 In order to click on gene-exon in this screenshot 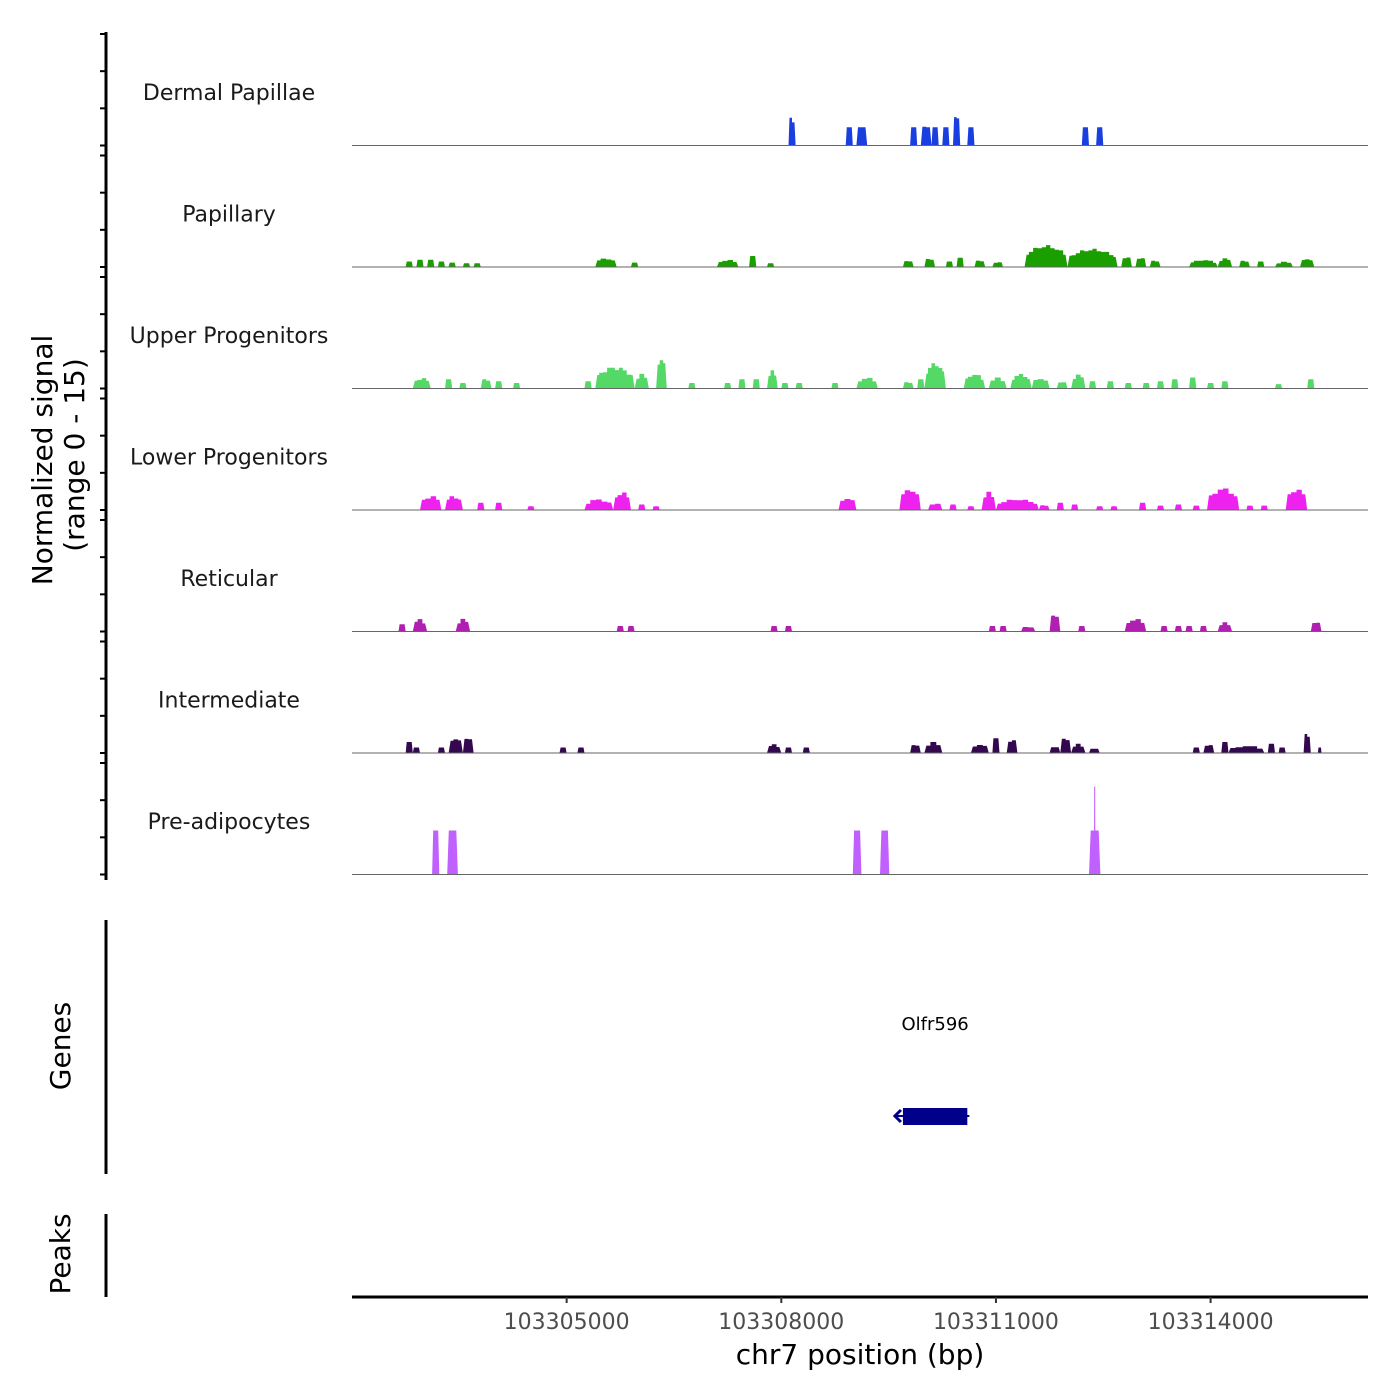, I will do `click(935, 1116)`.